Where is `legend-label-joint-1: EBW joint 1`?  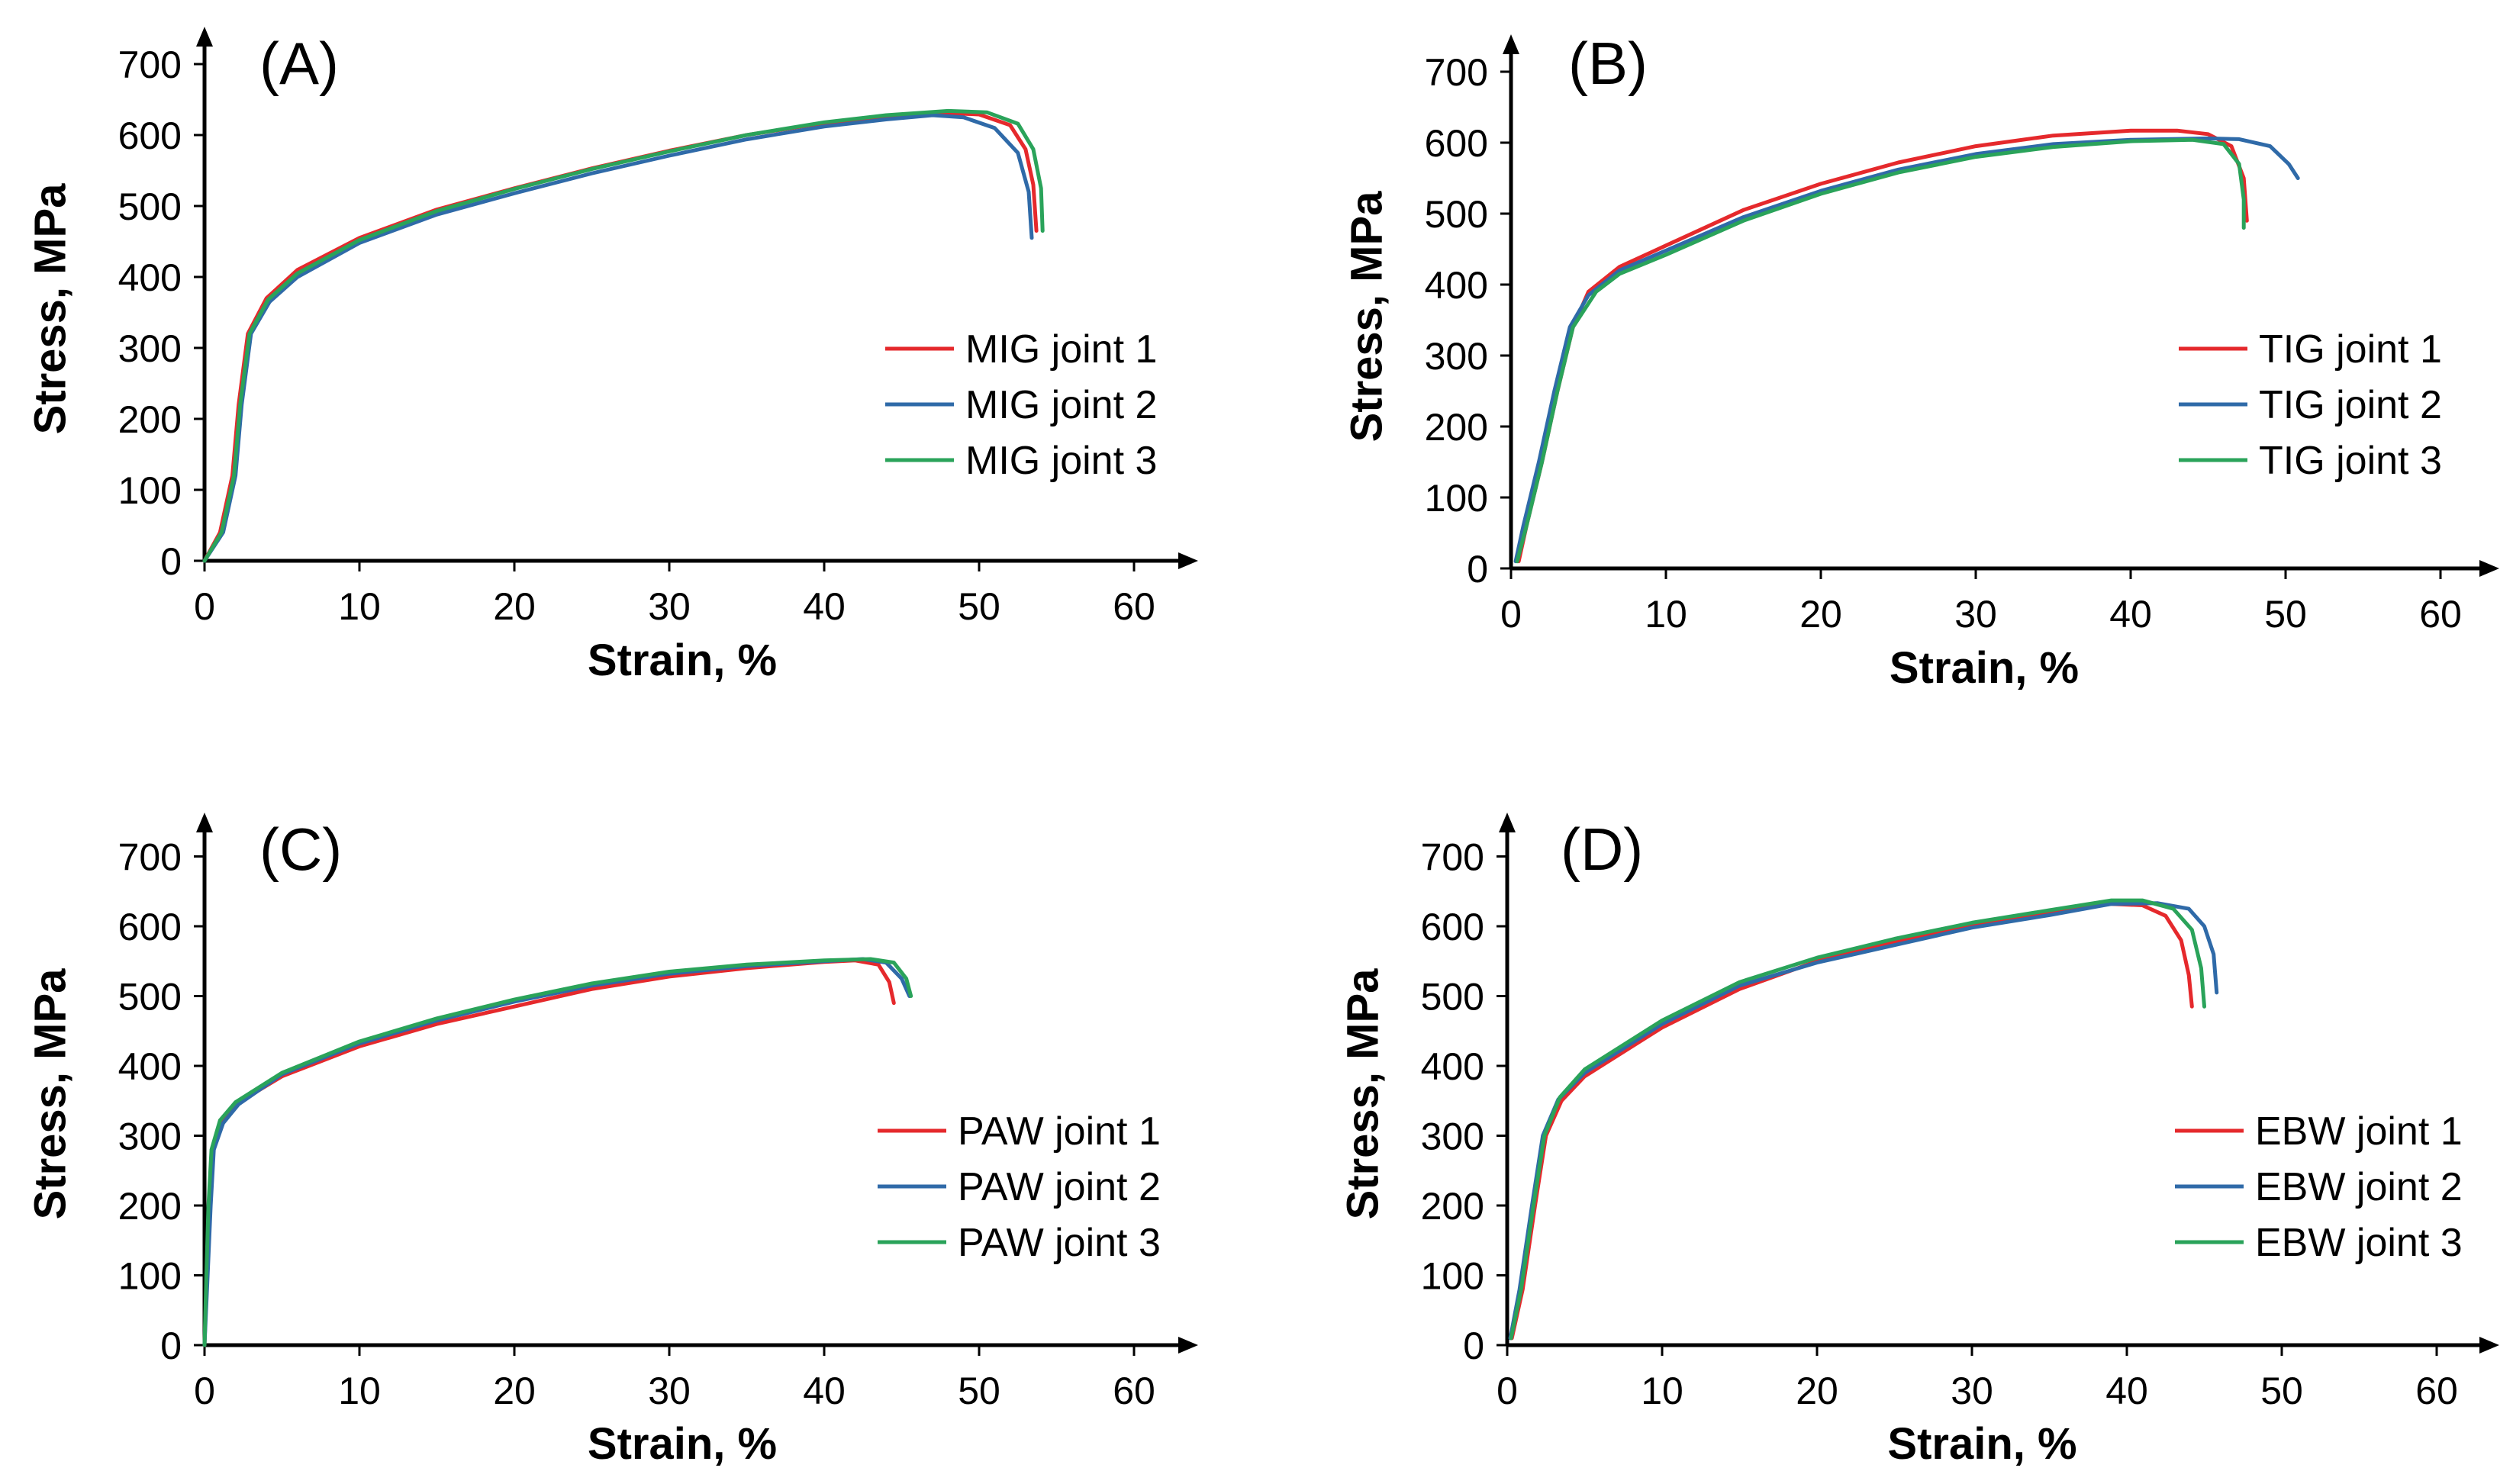 legend-label-joint-1: EBW joint 1 is located at coordinates (2359, 1131).